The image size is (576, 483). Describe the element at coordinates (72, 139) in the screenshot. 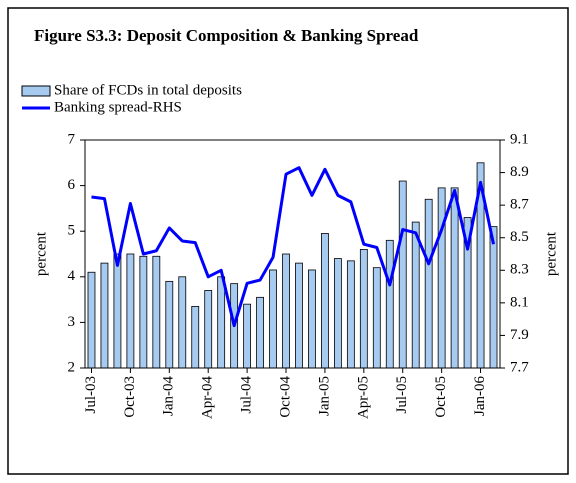

I see `y-tick-label: 7` at that location.